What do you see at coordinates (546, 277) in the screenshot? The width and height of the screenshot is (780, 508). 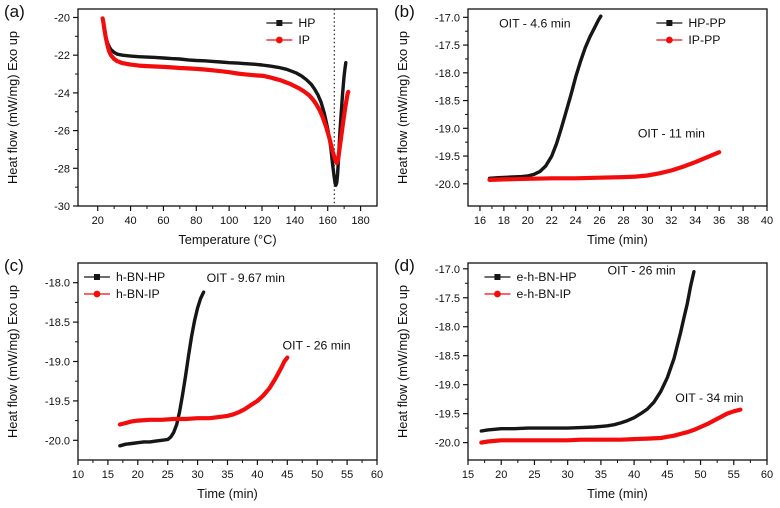 I see `legend-label: e-h-BN-HP` at bounding box center [546, 277].